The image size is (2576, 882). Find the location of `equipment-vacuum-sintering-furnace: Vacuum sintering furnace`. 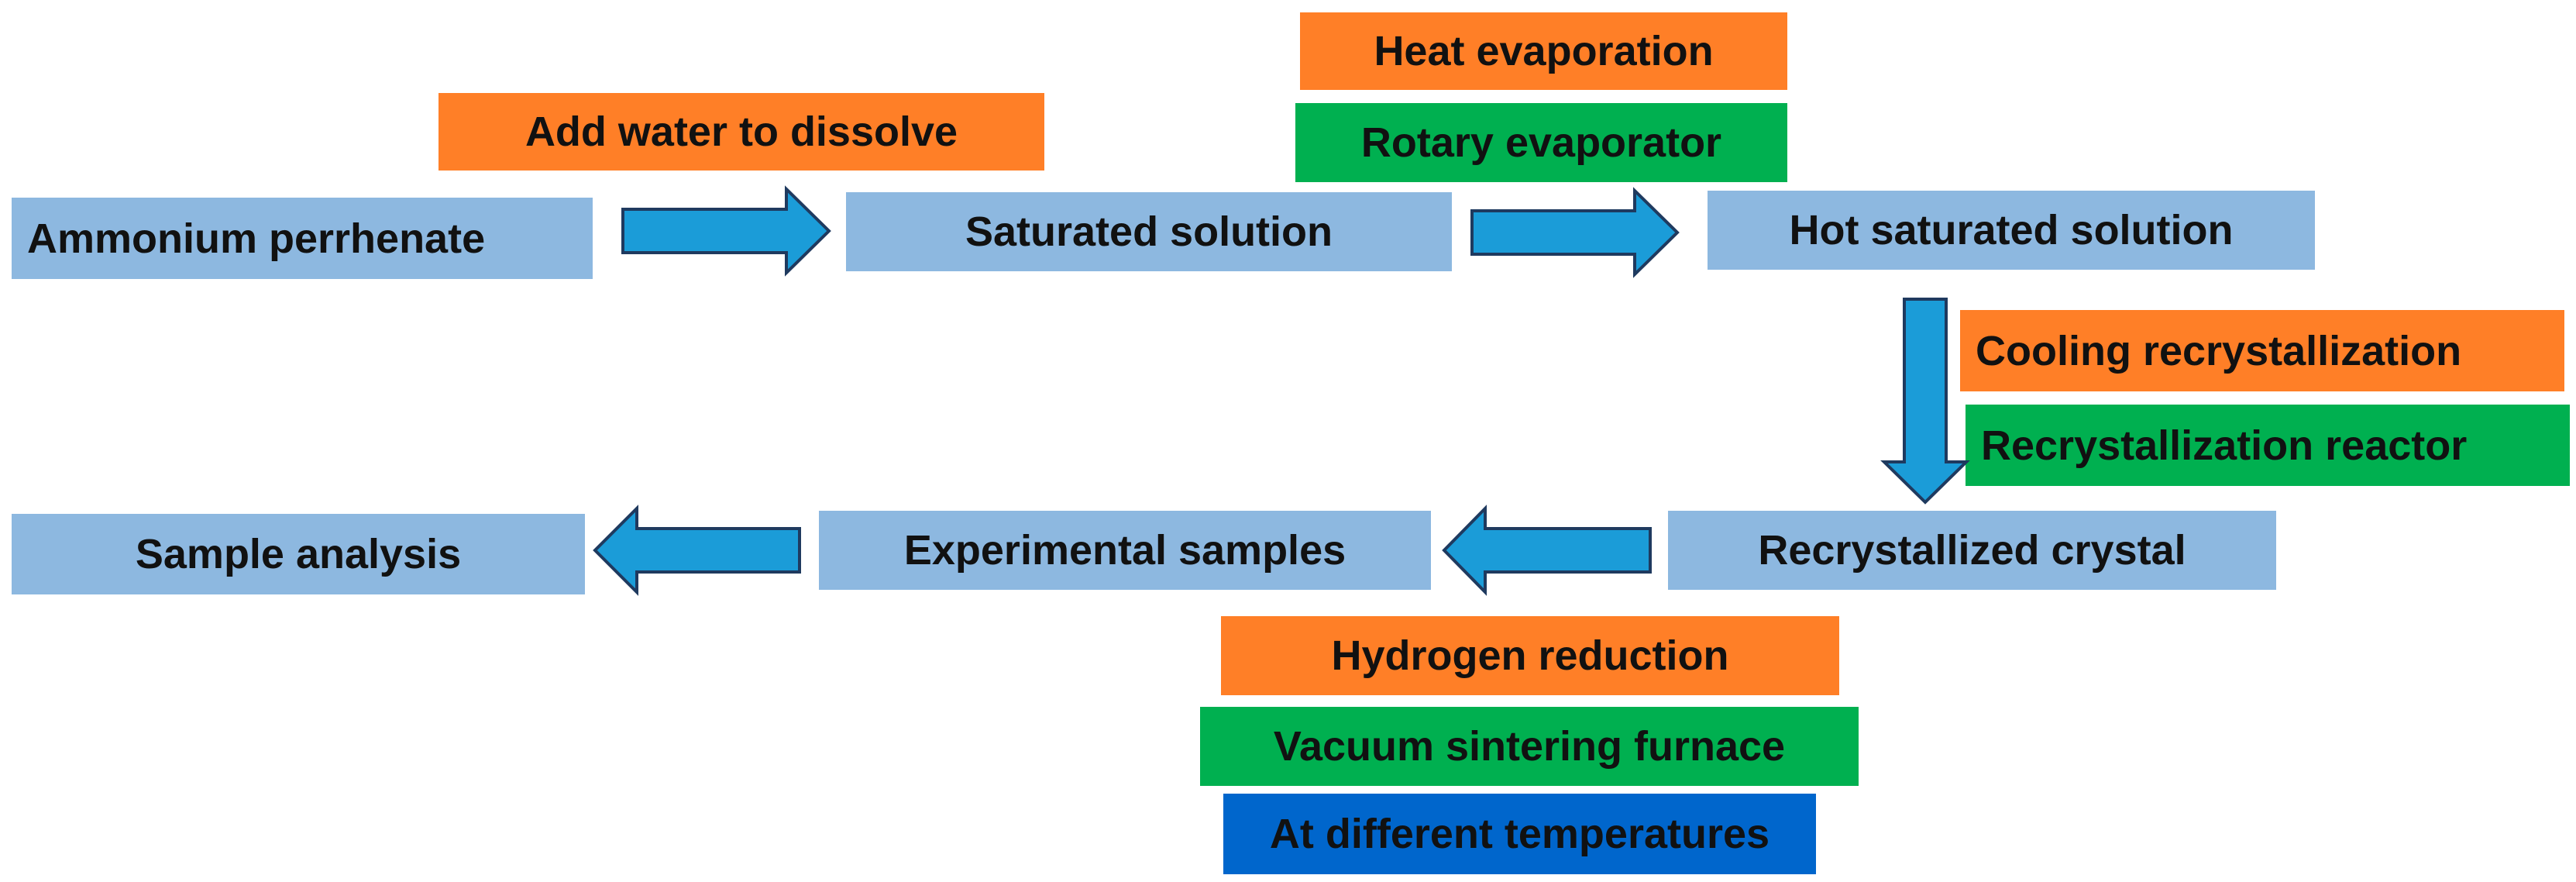

equipment-vacuum-sintering-furnace: Vacuum sintering furnace is located at coordinates (1529, 746).